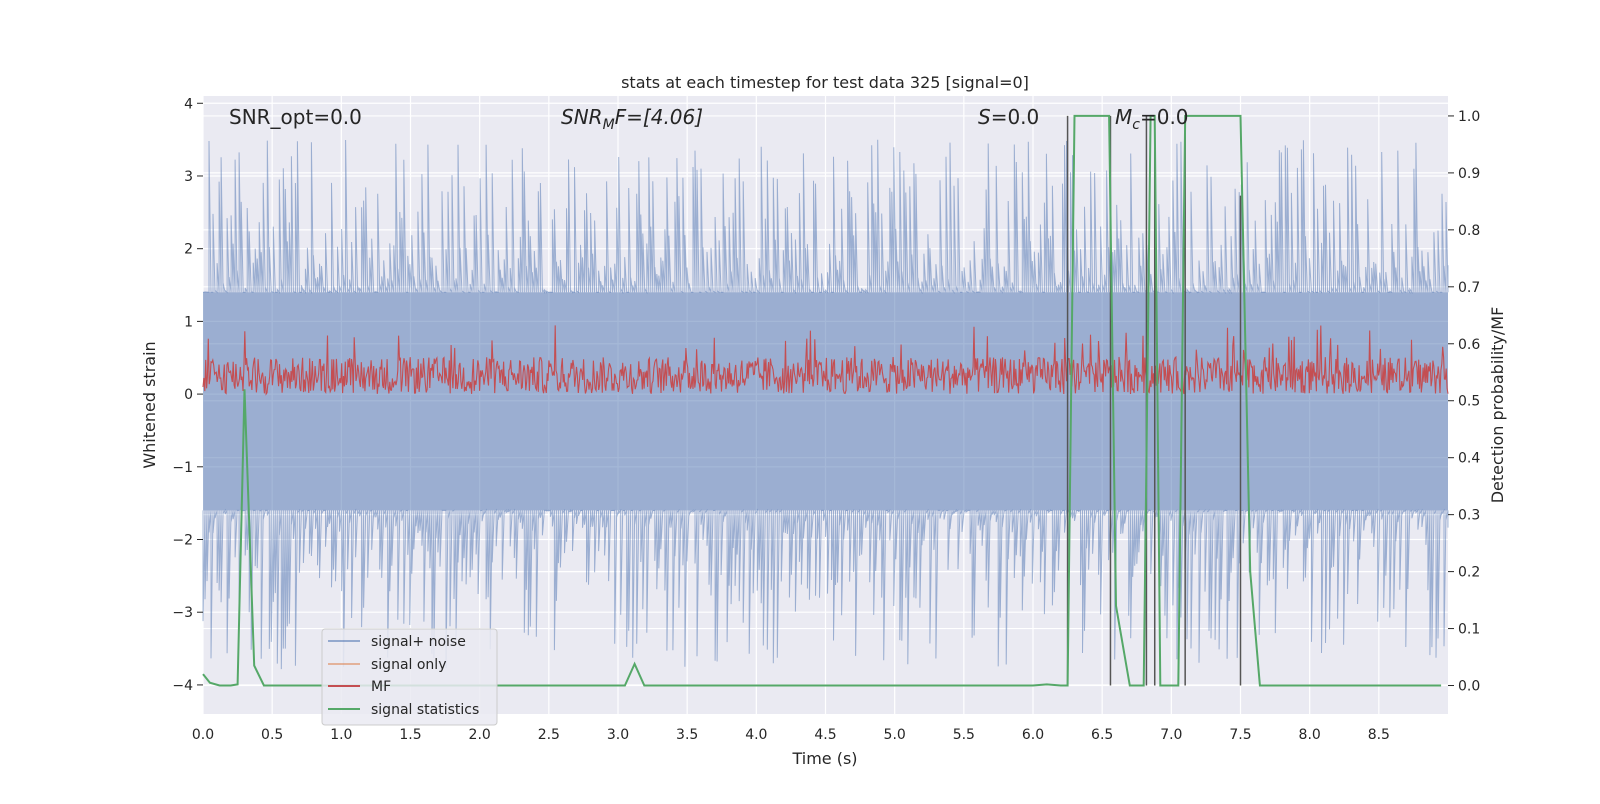  Describe the element at coordinates (1152, 119) in the screenshot. I see `annotation-mc: Mc=0.0` at that location.